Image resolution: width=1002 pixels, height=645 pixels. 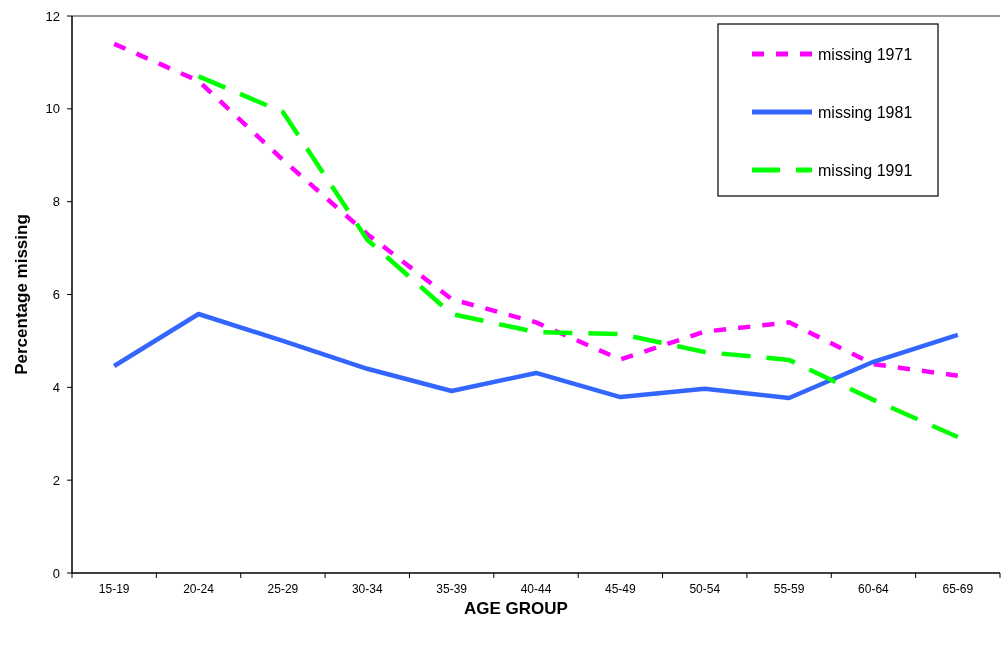 I want to click on y-axis-title: Percentage missing, so click(x=21, y=294).